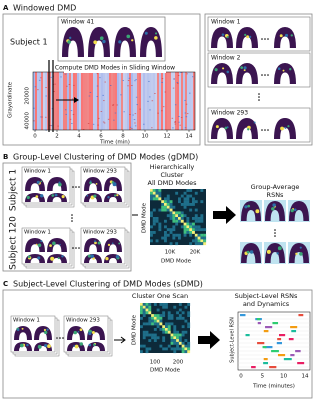  I want to click on axis-label: DMD Mode, so click(176, 262).